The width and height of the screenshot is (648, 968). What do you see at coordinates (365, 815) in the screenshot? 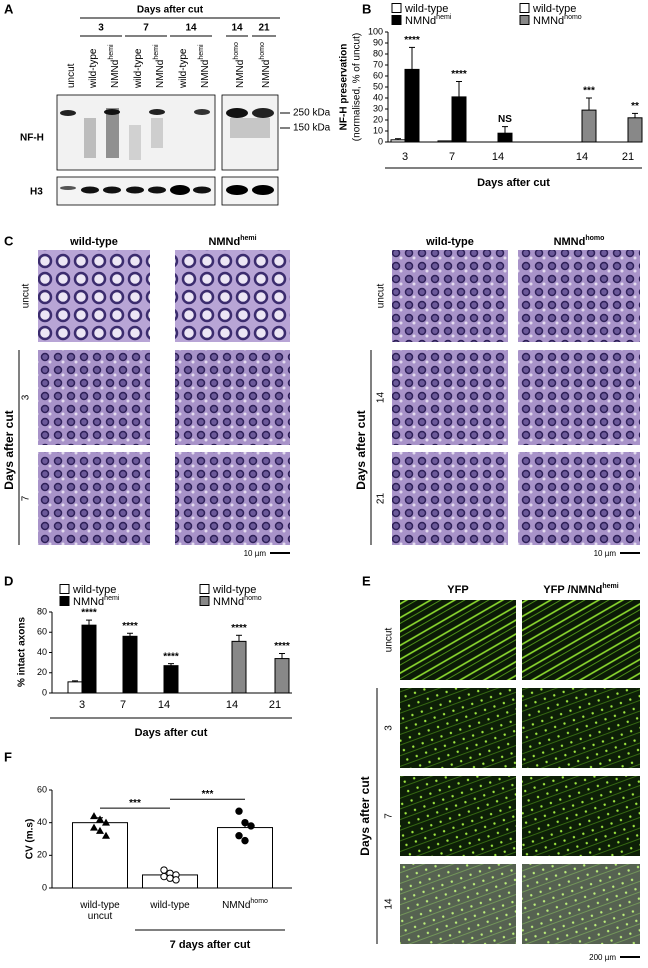
I see `axis-label: Days after cut` at bounding box center [365, 815].